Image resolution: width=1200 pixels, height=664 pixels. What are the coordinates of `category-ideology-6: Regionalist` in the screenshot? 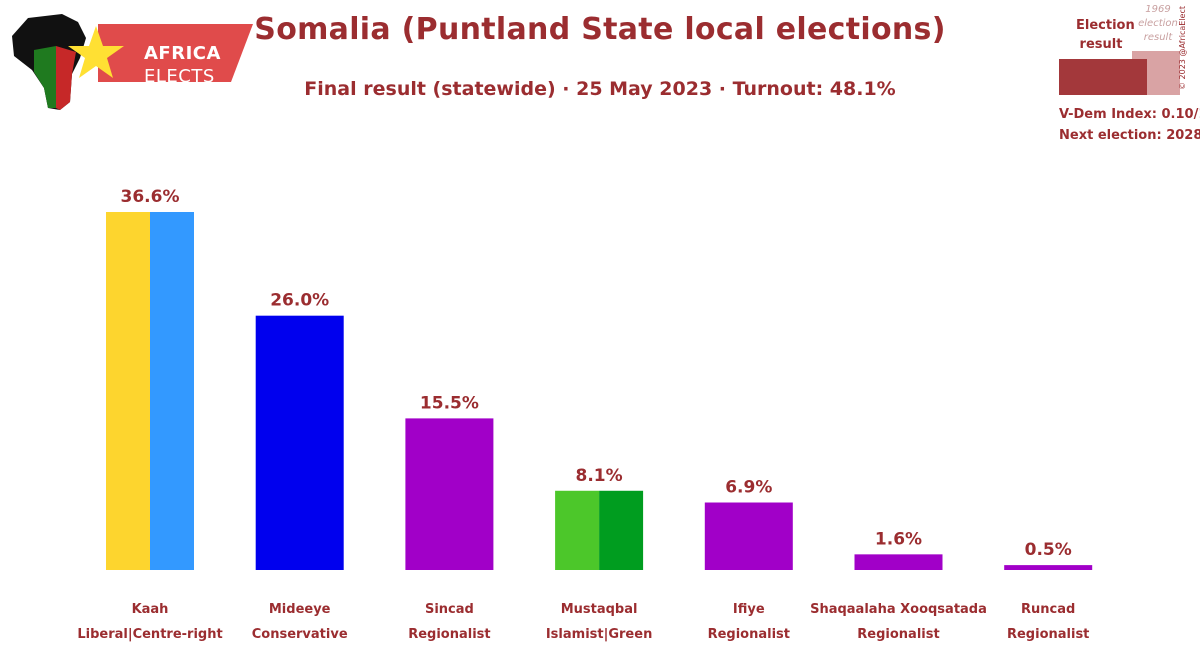 It's located at (1048, 634).